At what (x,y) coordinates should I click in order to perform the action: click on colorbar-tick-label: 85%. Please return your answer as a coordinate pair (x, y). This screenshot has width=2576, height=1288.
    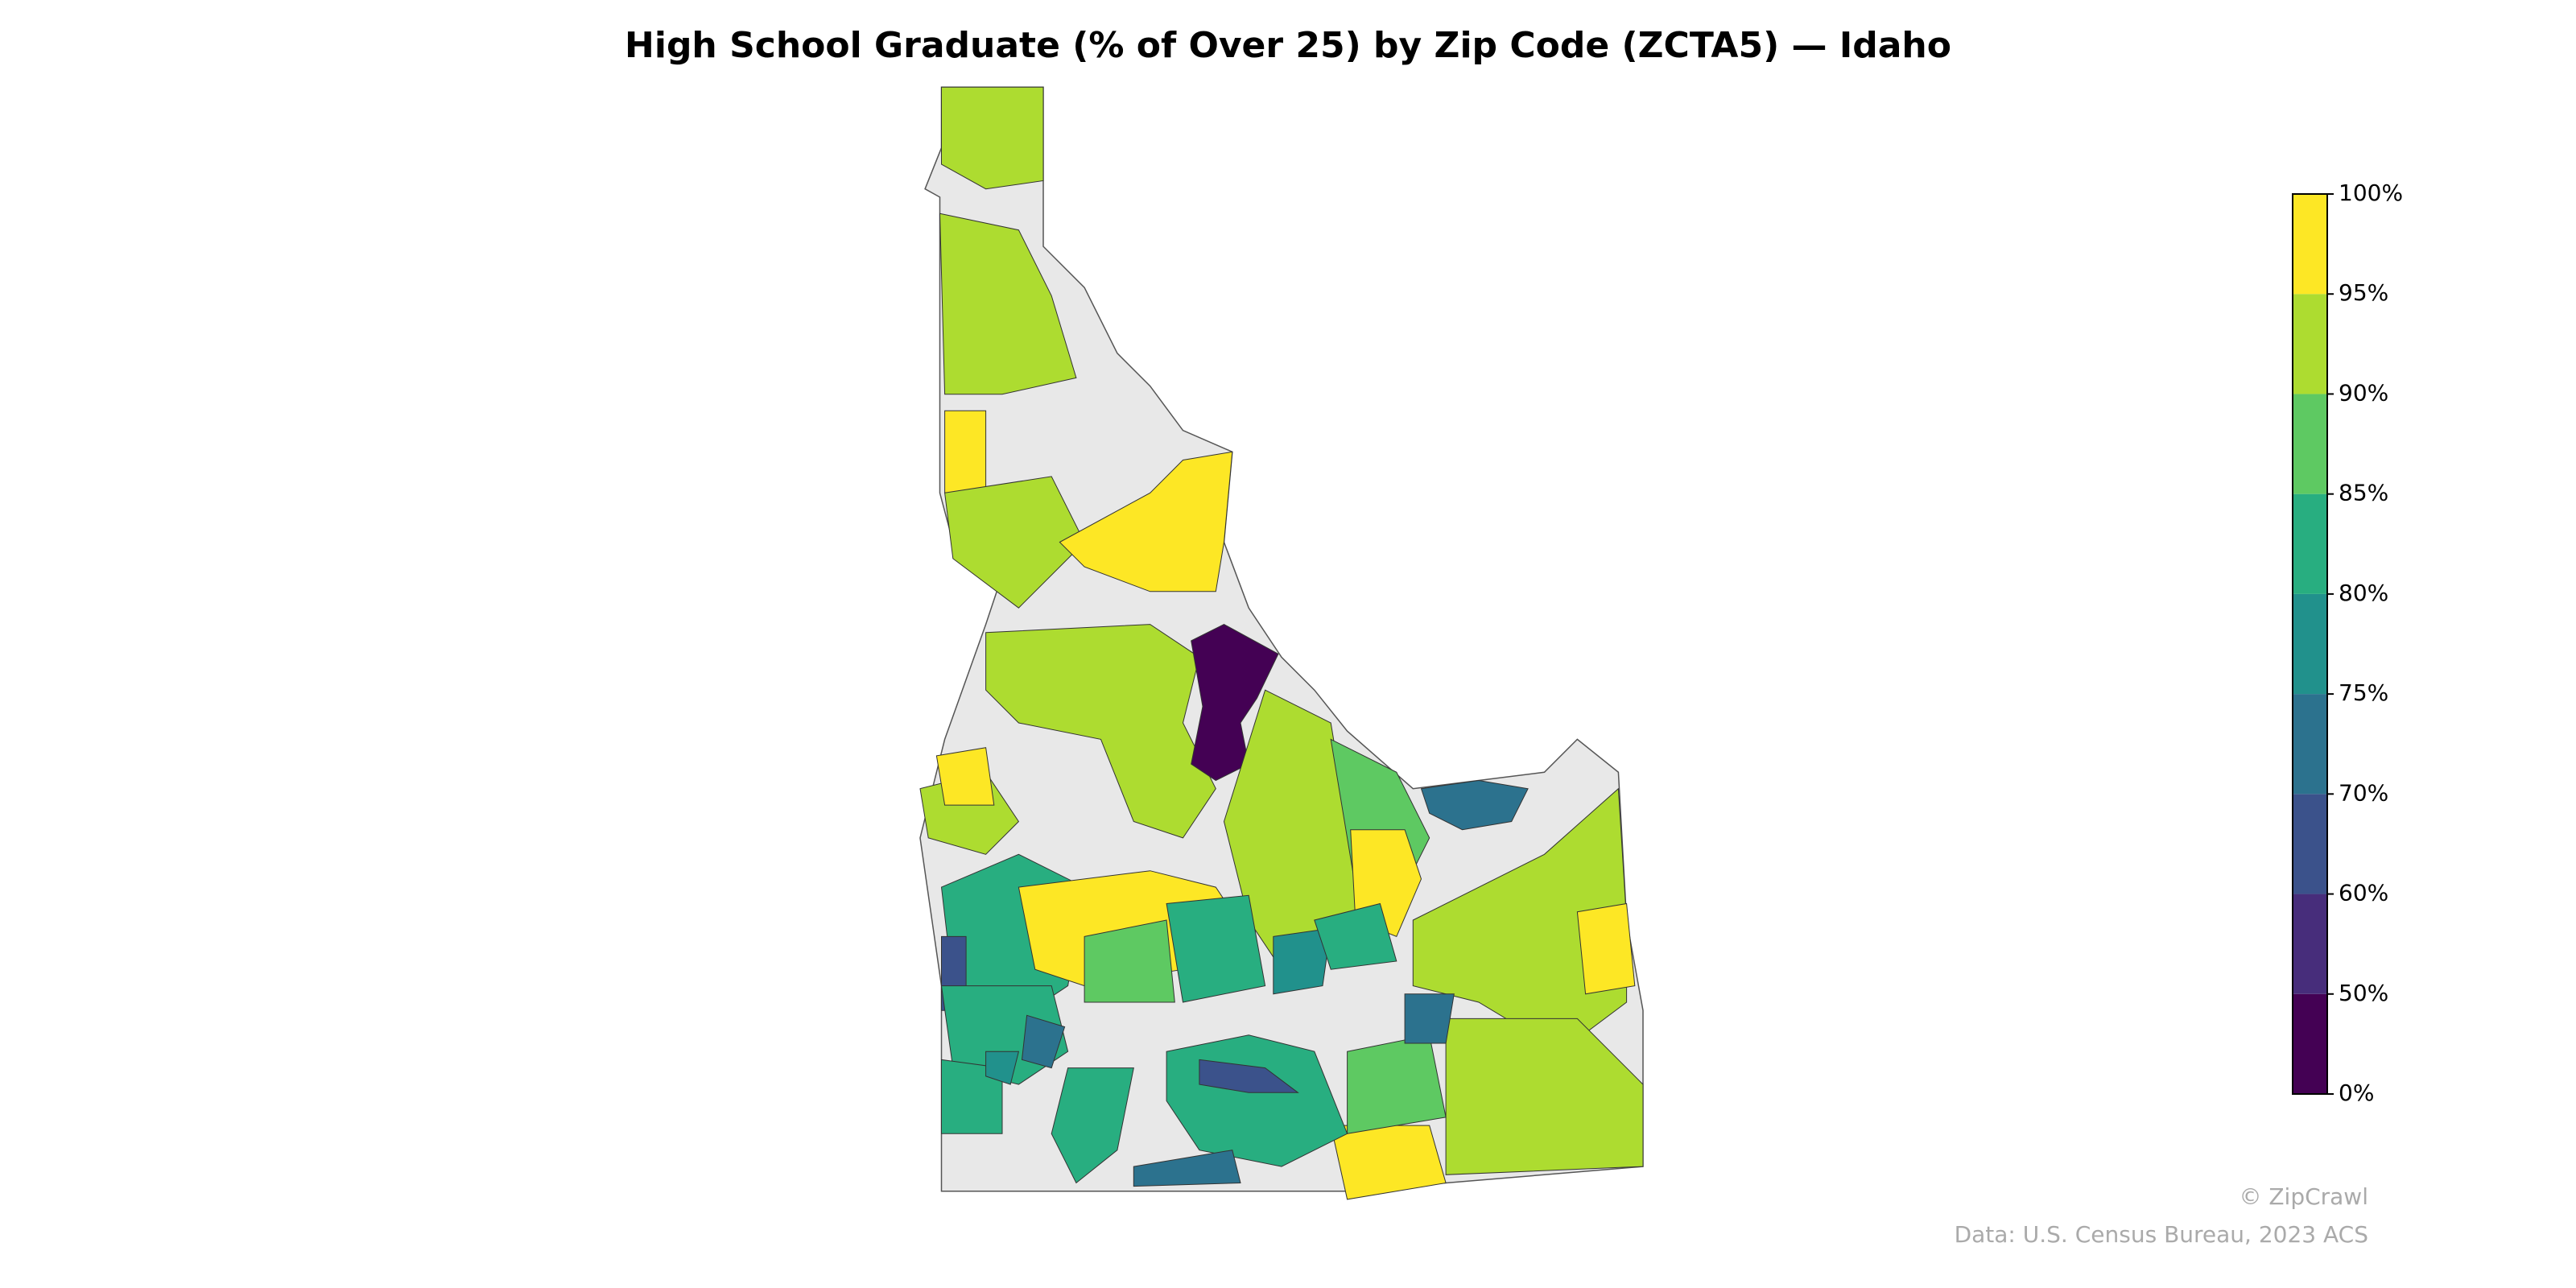
    Looking at the image, I should click on (2363, 493).